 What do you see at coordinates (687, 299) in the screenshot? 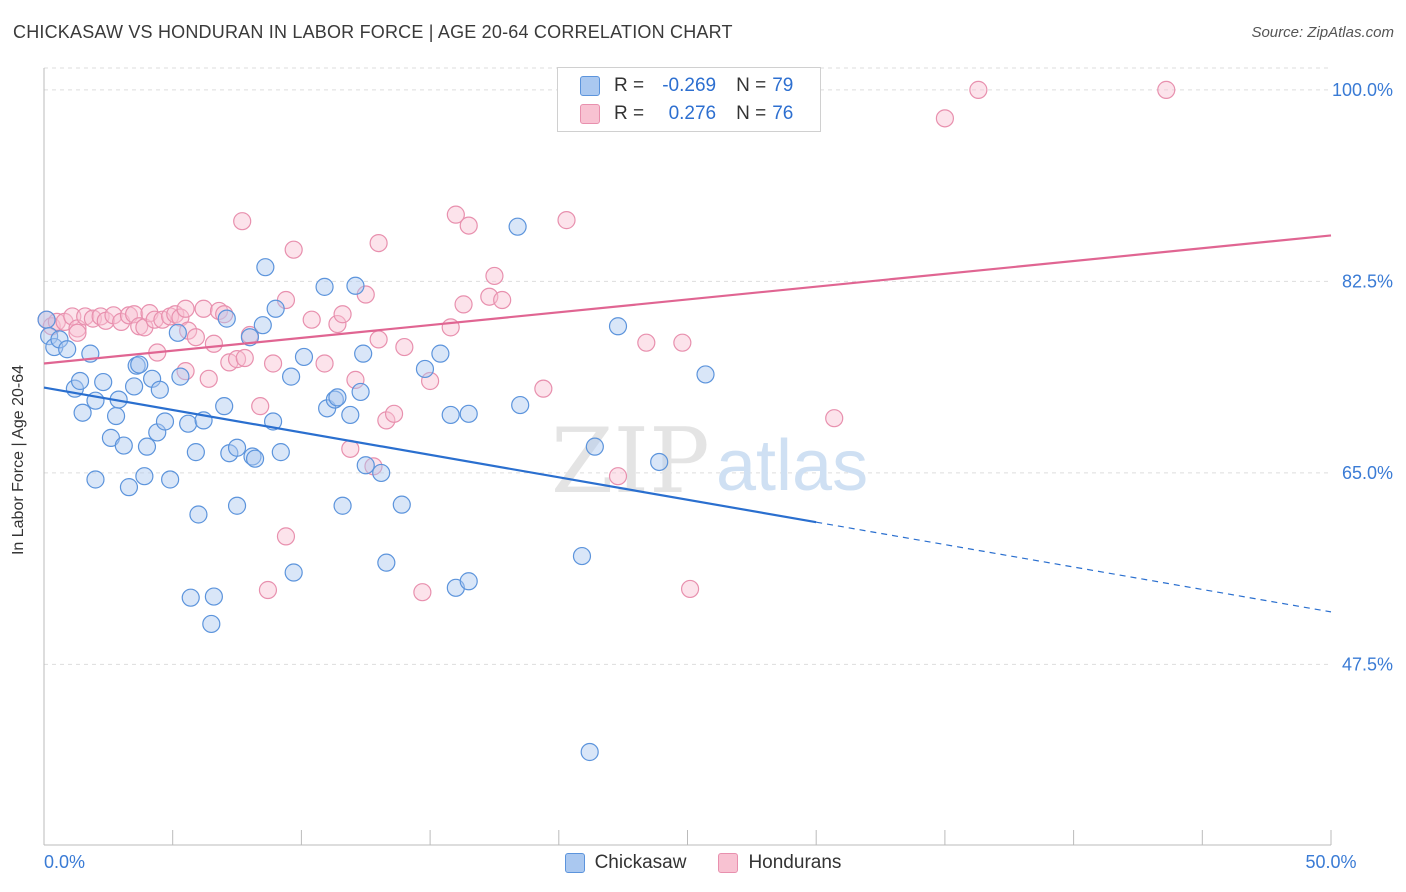
I see `hondurans-trend-line` at bounding box center [687, 299].